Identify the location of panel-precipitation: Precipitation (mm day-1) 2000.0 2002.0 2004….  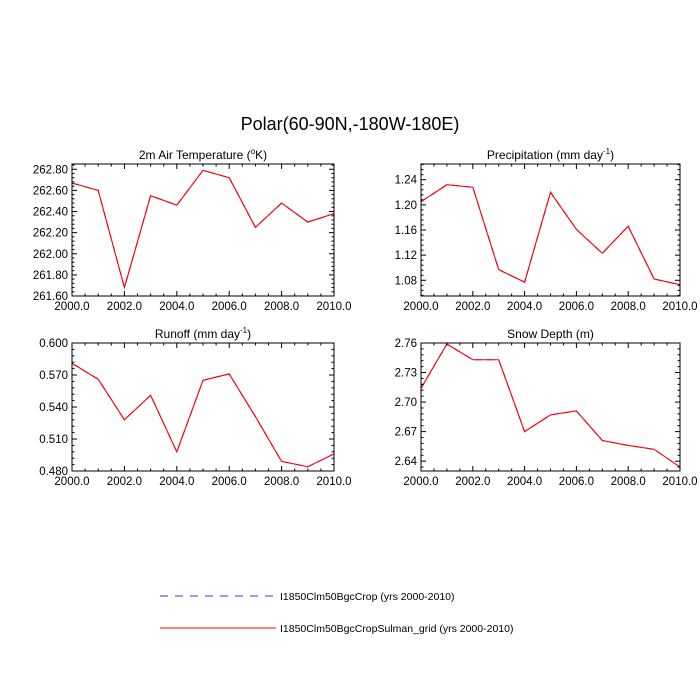
(546, 230).